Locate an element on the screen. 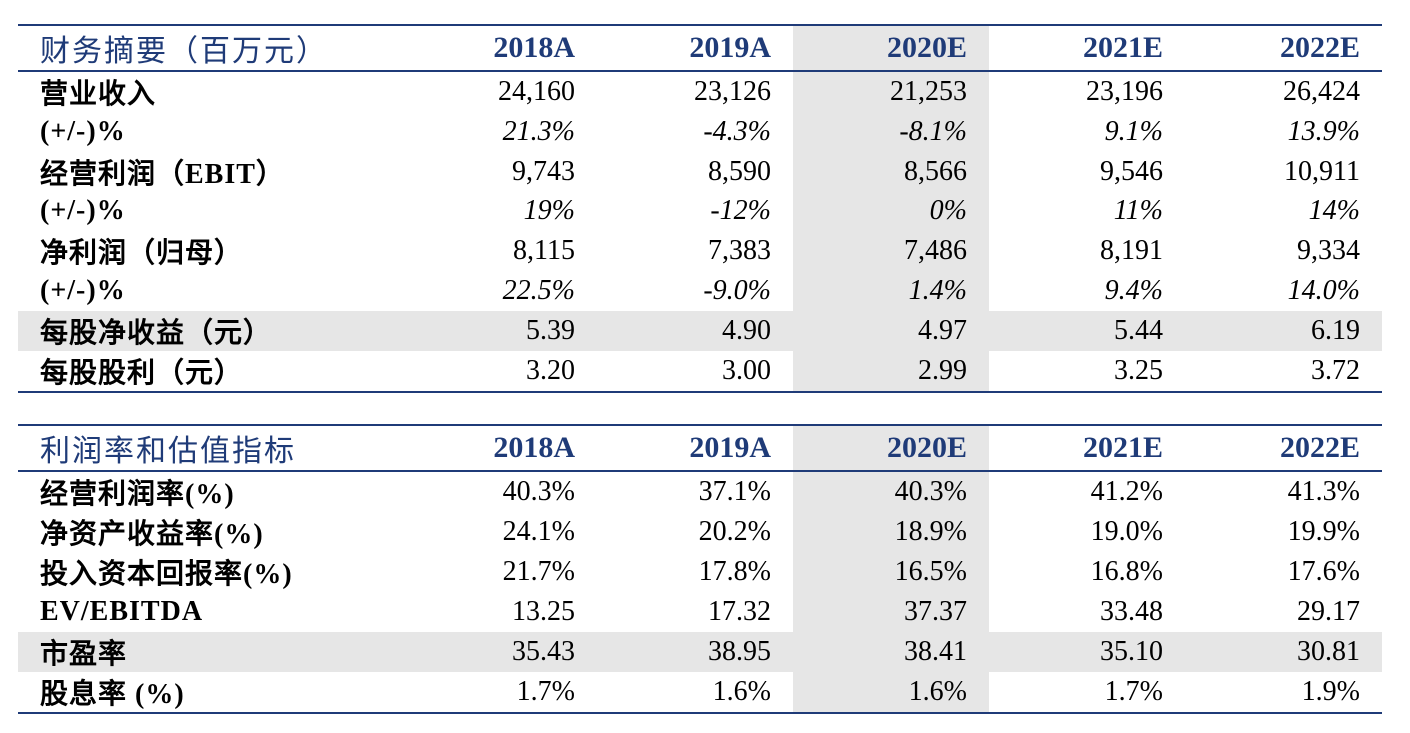  table-row: (+/-)% 22.5% -9.0% 1.4% 9.4% 14.0% is located at coordinates (700, 291).